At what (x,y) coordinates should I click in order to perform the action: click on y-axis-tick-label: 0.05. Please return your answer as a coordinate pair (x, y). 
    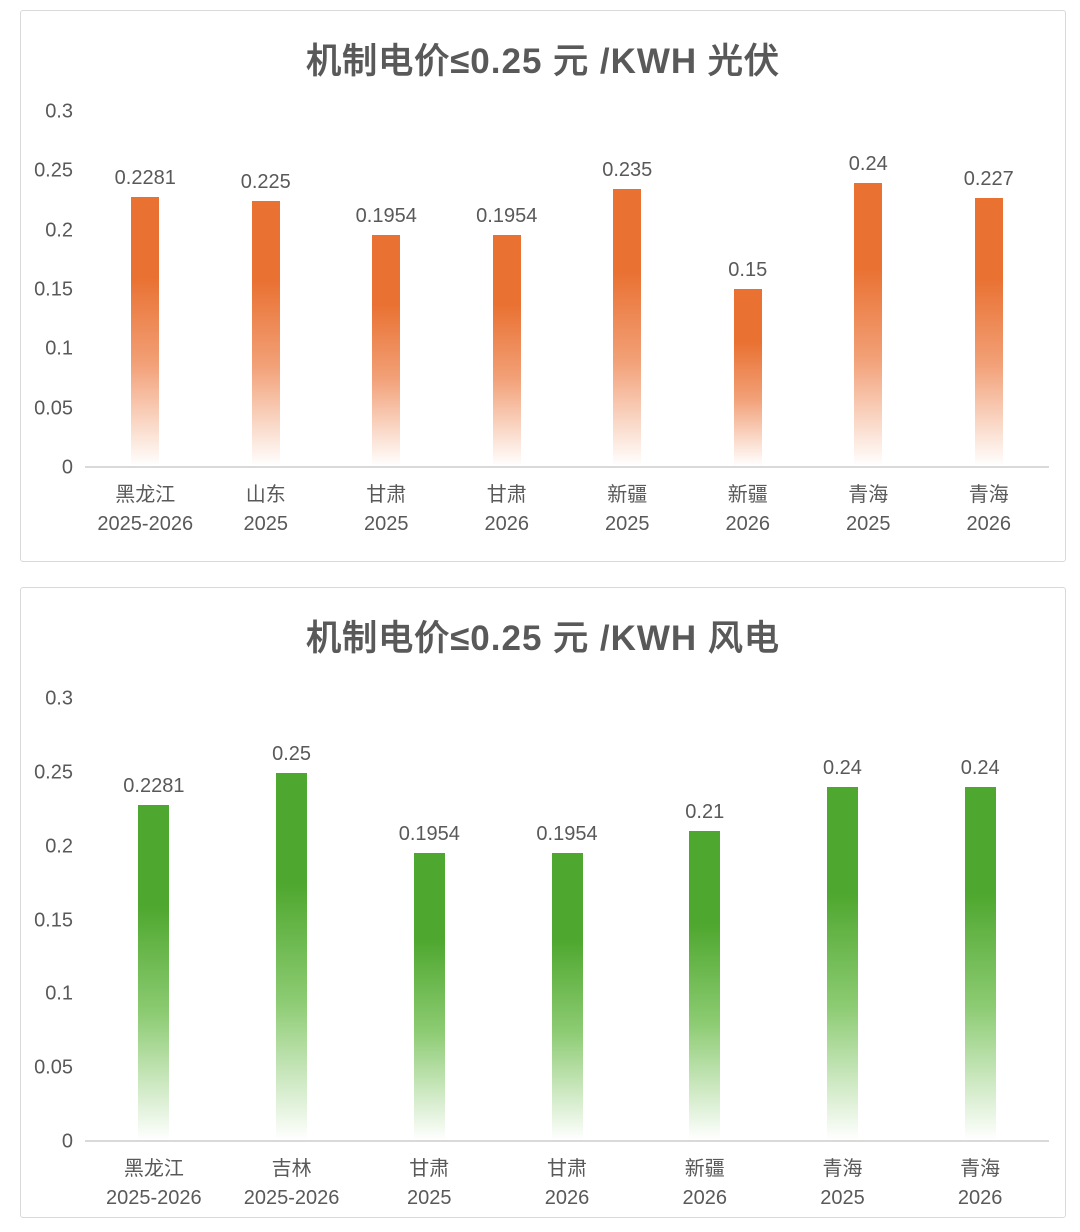
    Looking at the image, I should click on (53, 1067).